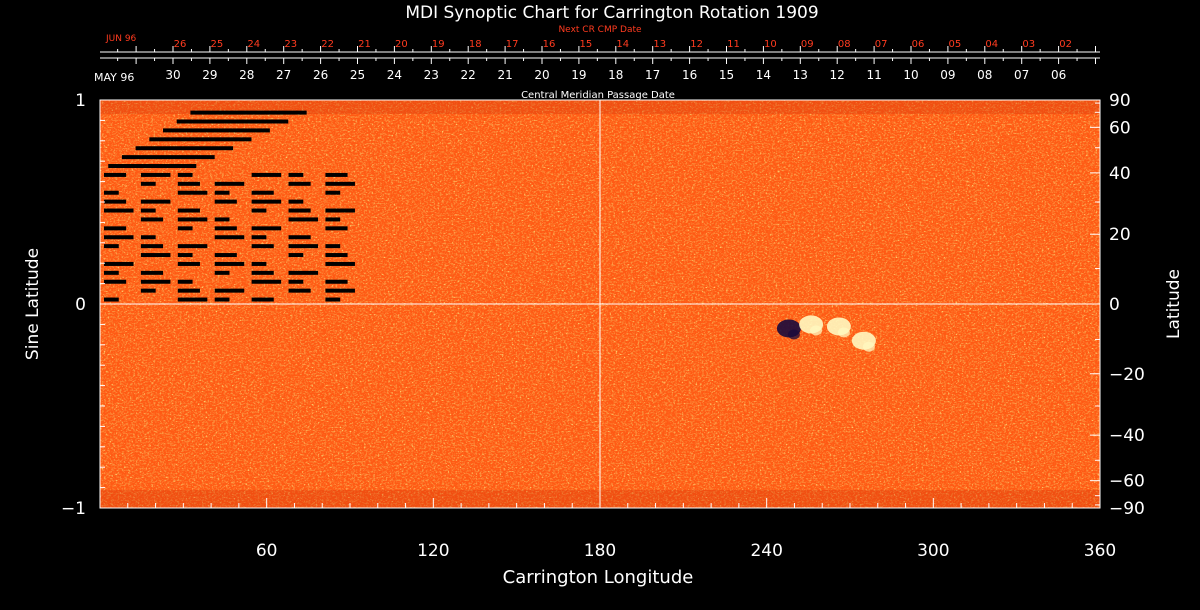 The width and height of the screenshot is (1200, 610). I want to click on y-axis-right: 90 60 40 20 0 −20 −40 −60 −90, so click(1117, 305).